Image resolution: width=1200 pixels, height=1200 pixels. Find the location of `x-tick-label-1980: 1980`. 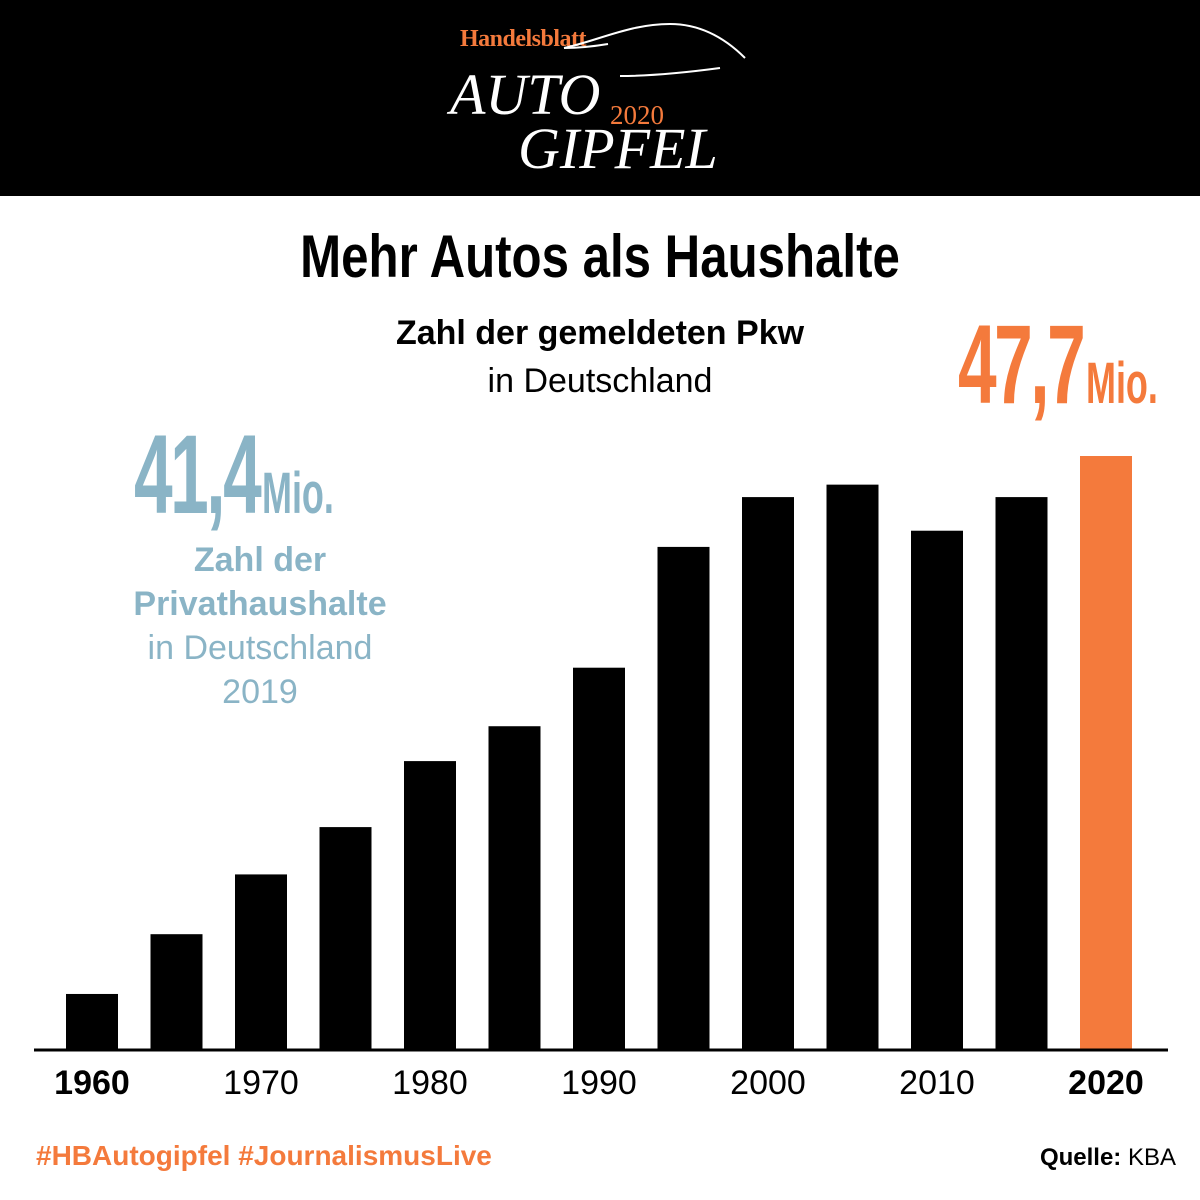

x-tick-label-1980: 1980 is located at coordinates (430, 1083).